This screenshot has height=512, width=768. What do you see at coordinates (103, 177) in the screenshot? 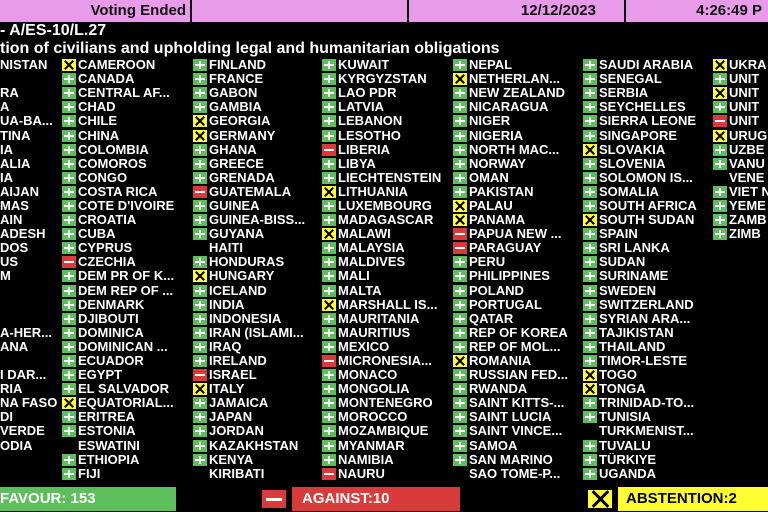
I see `country-name: CONGO` at bounding box center [103, 177].